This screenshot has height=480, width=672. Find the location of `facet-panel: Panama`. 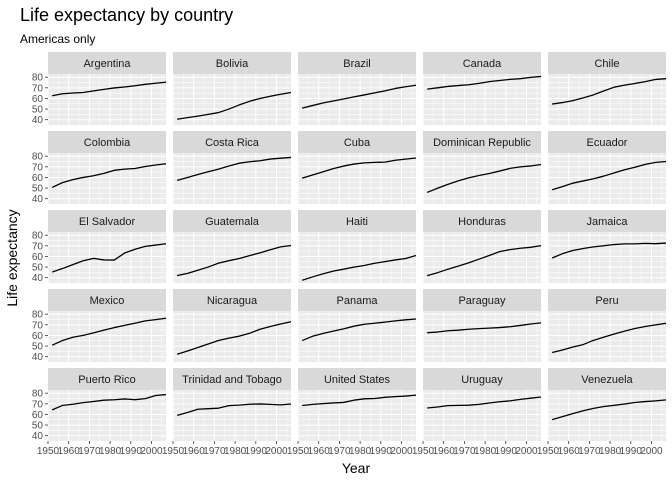

facet-panel: Panama is located at coordinates (357, 325).